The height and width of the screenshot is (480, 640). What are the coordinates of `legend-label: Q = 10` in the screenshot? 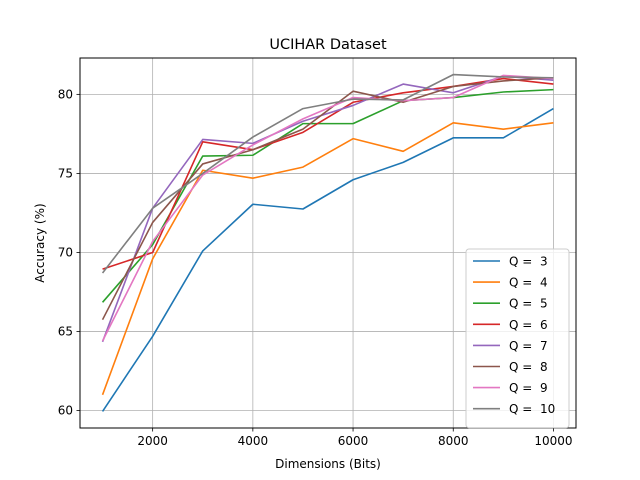 It's located at (532, 409).